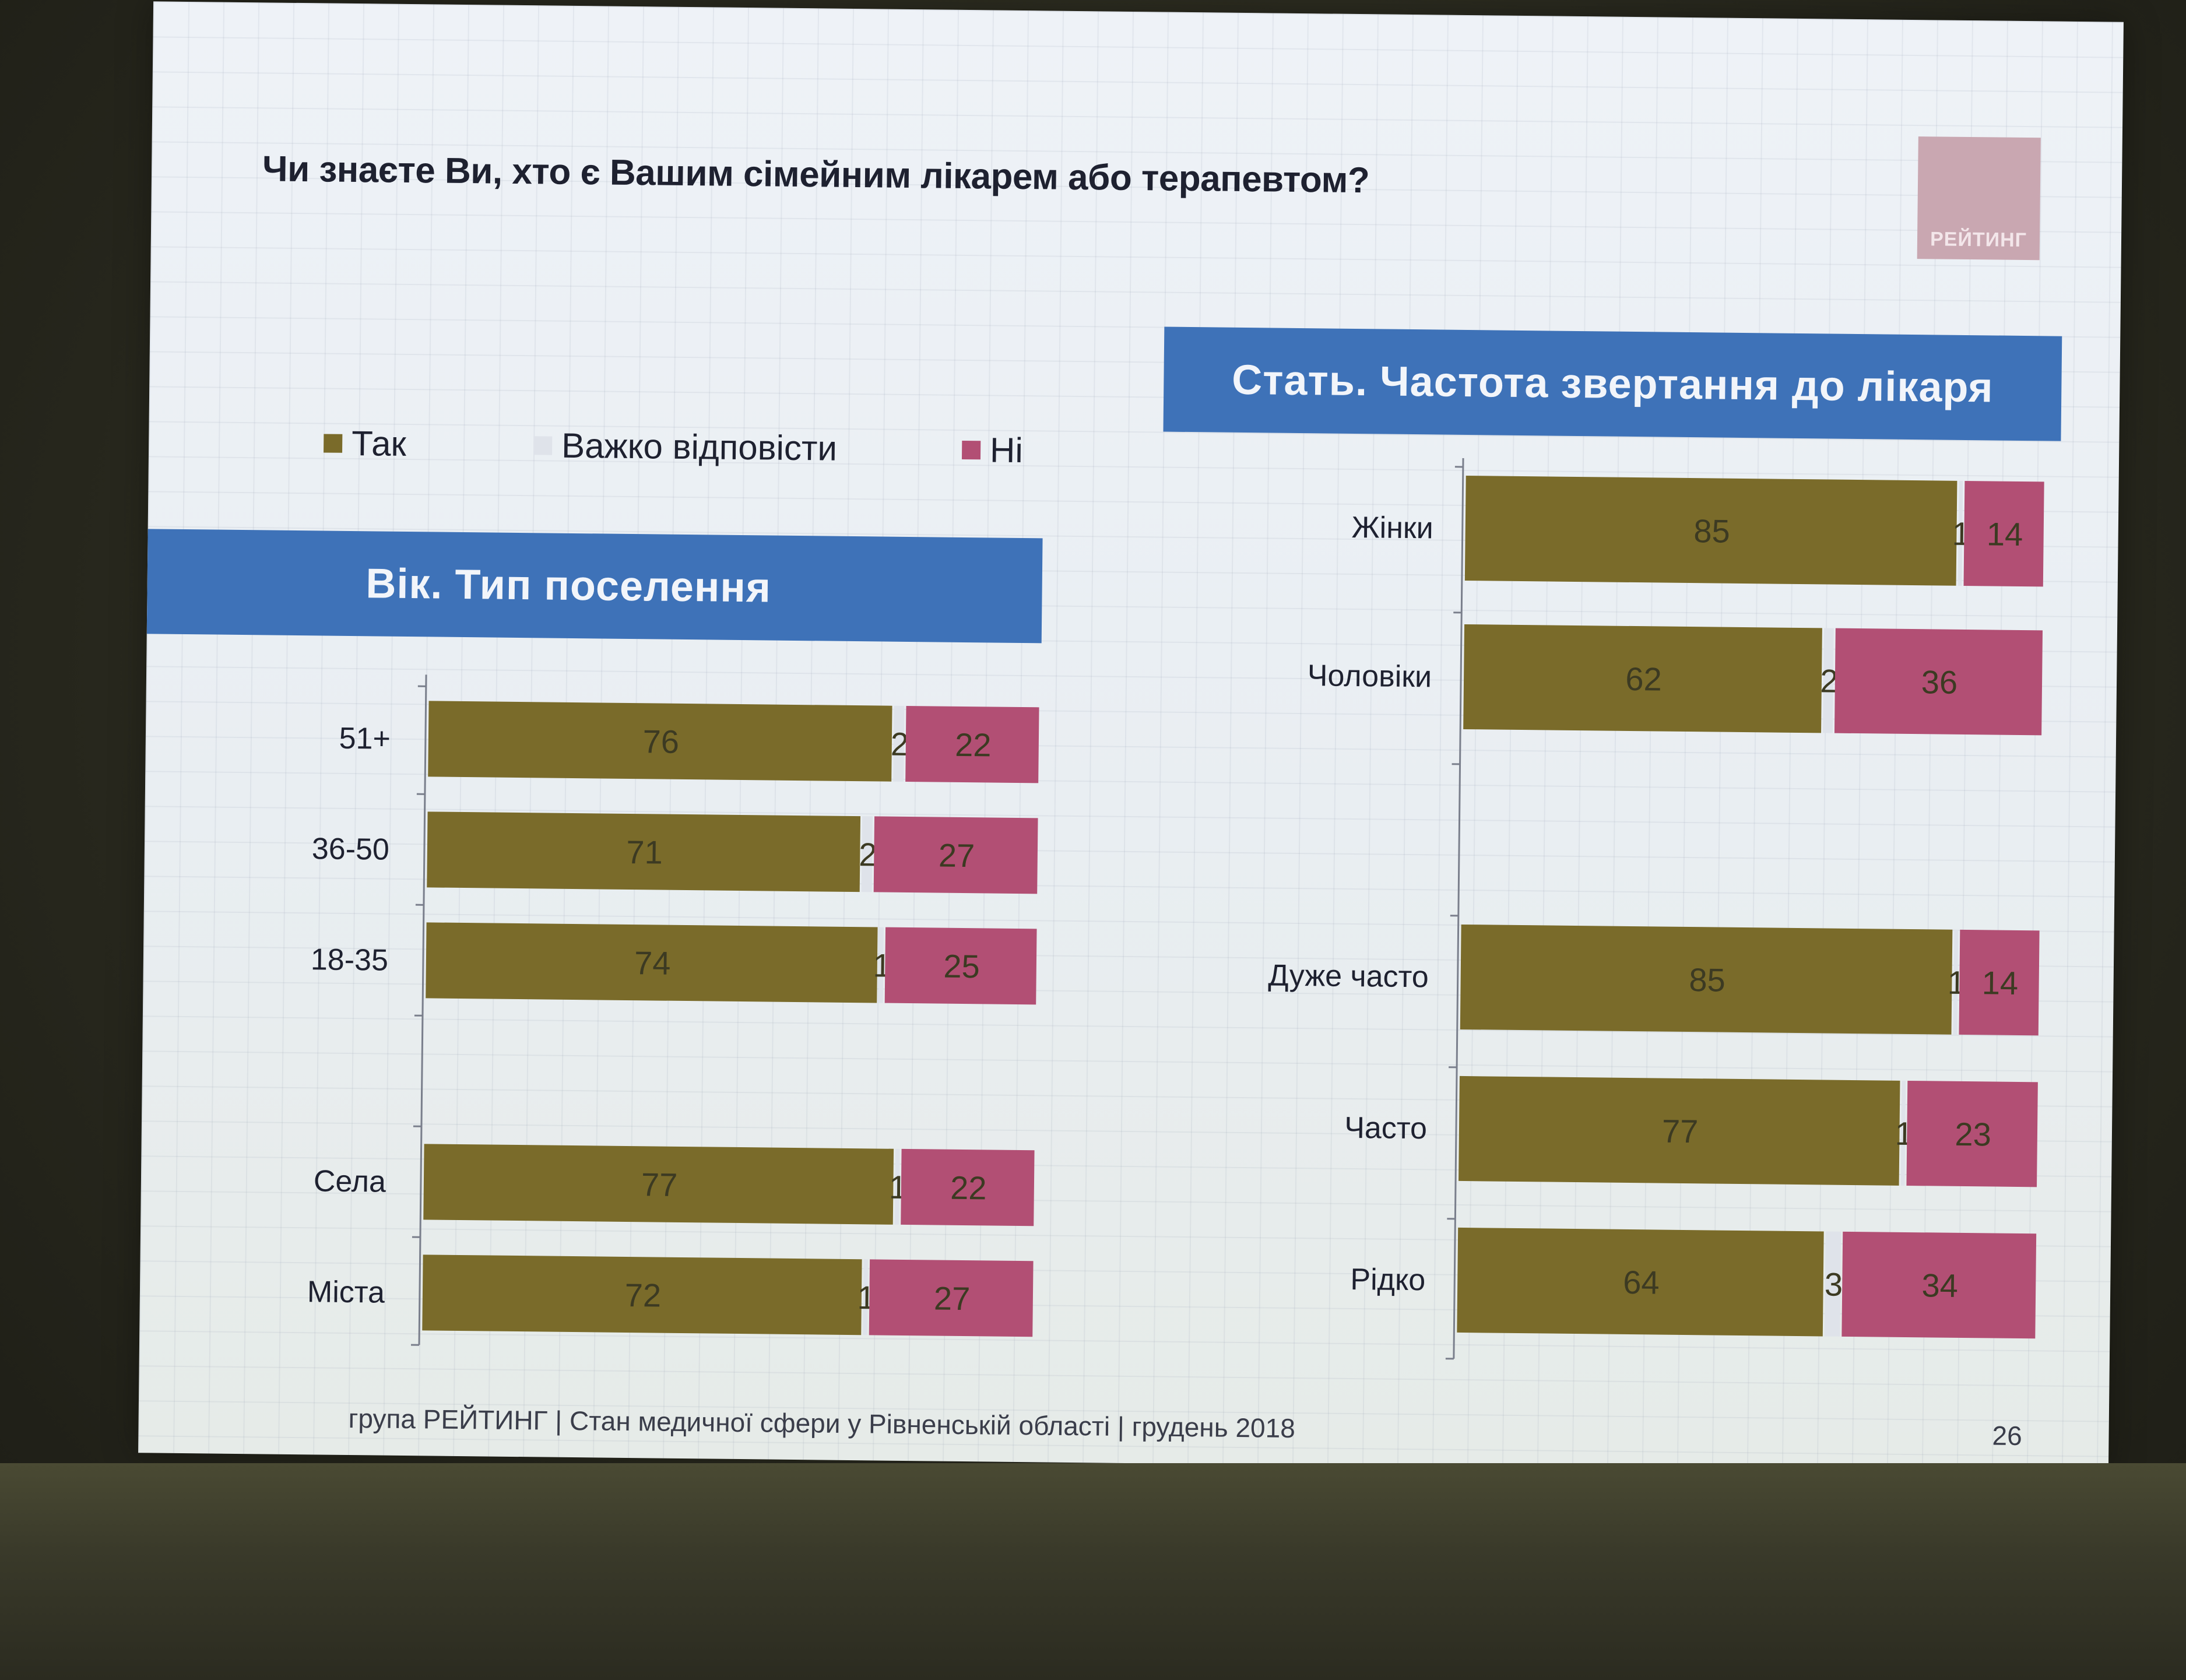 The image size is (2186, 1680). I want to click on chart-0-value-label: 72, so click(642, 1295).